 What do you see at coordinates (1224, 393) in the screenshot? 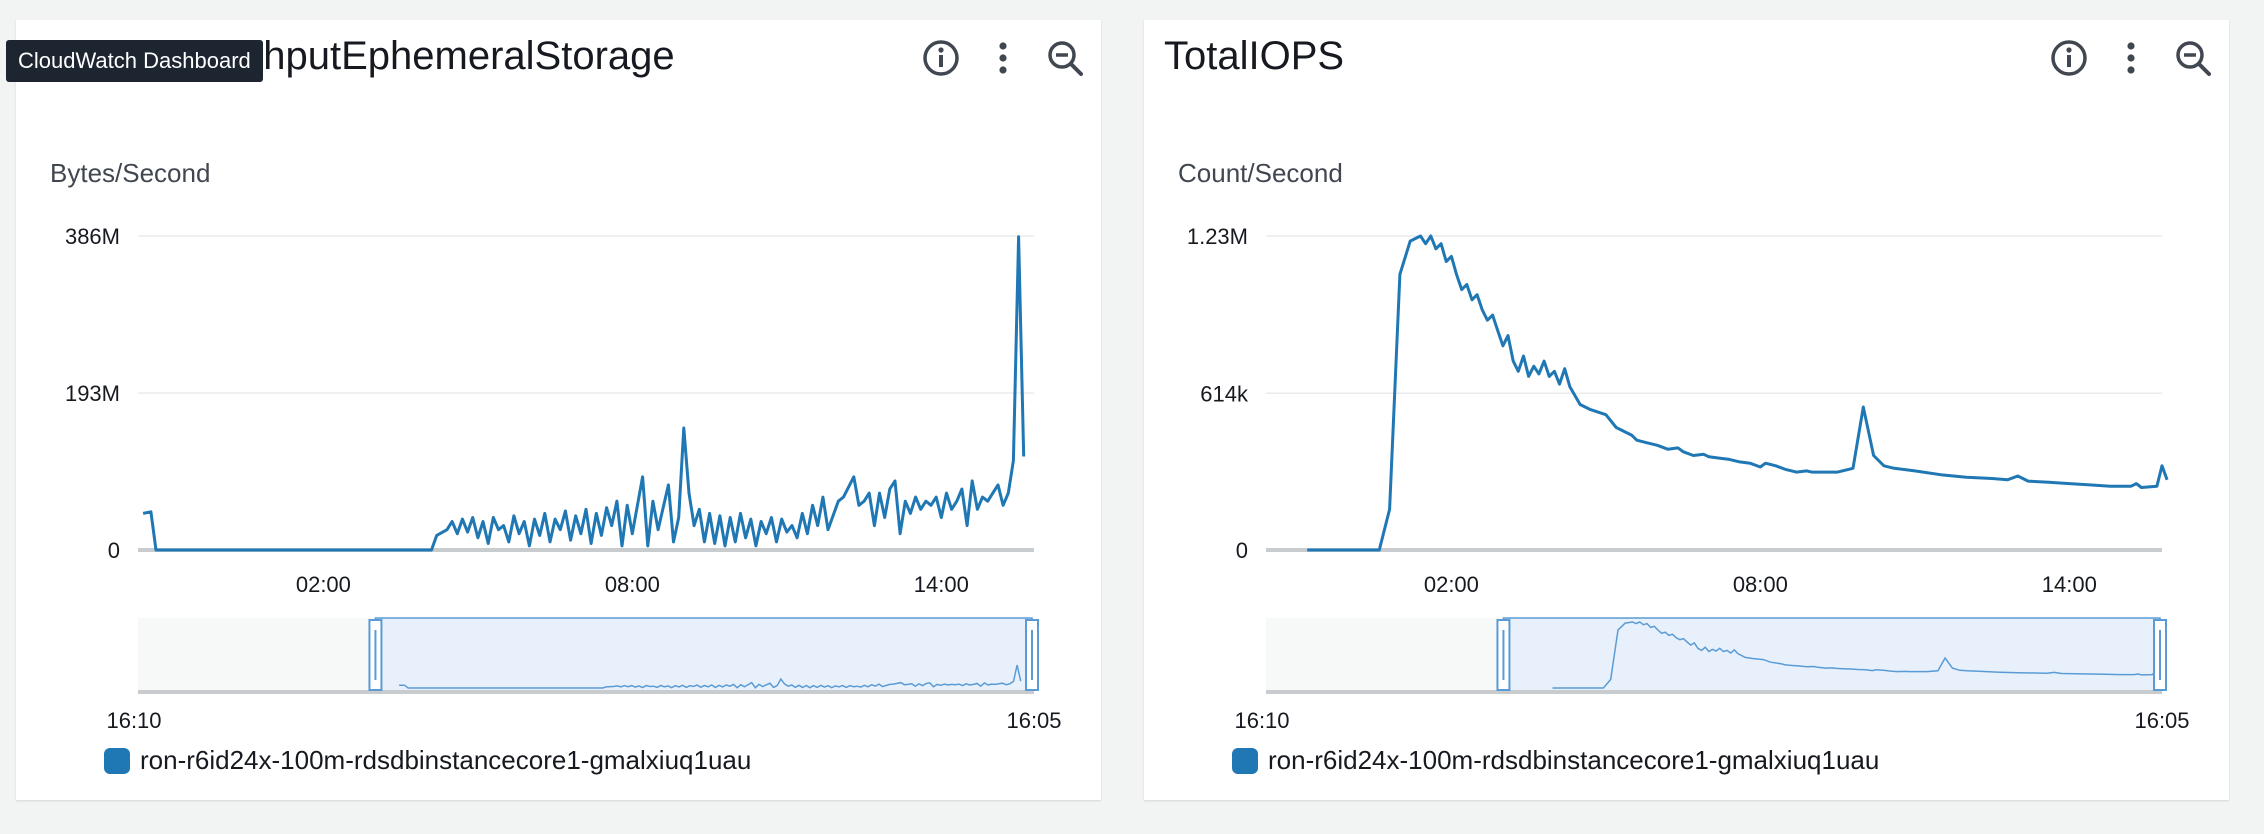
I see `y-tick-label: 614k` at bounding box center [1224, 393].